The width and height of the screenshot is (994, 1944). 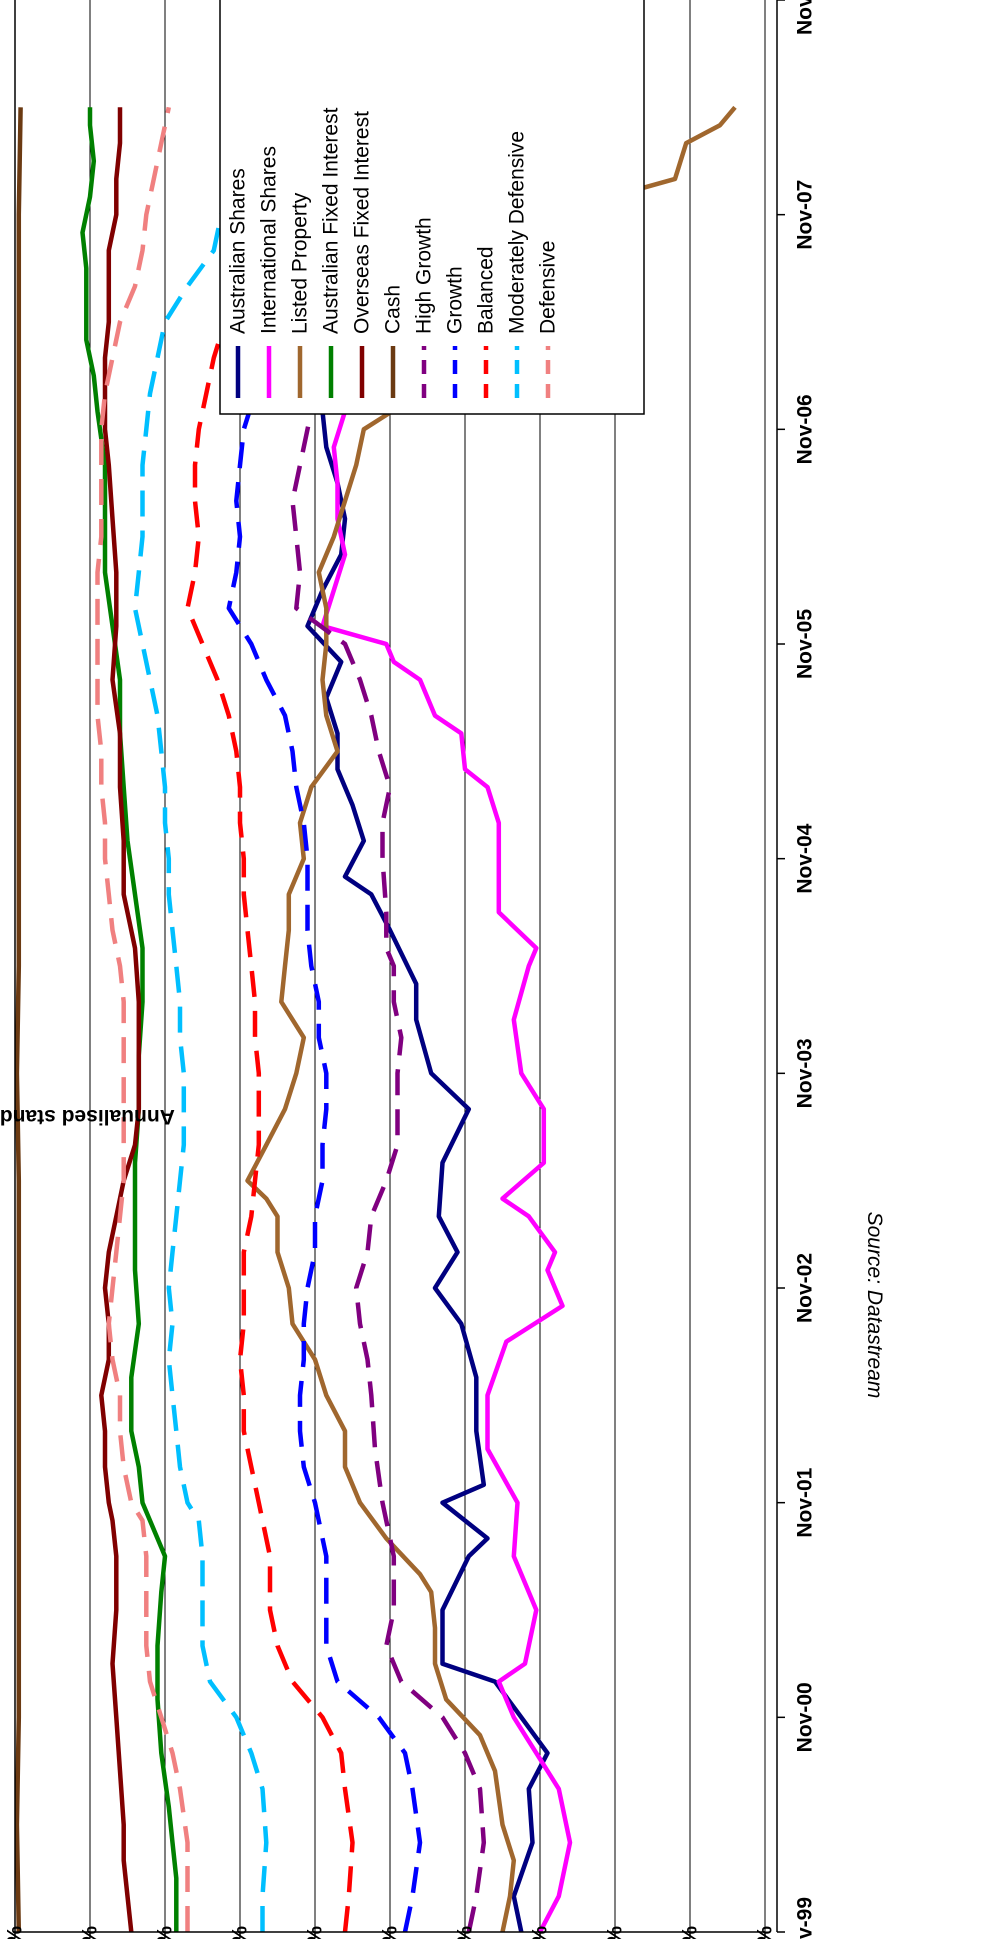 I want to click on y-tick-label: 6%, so click(x=240, y=1932).